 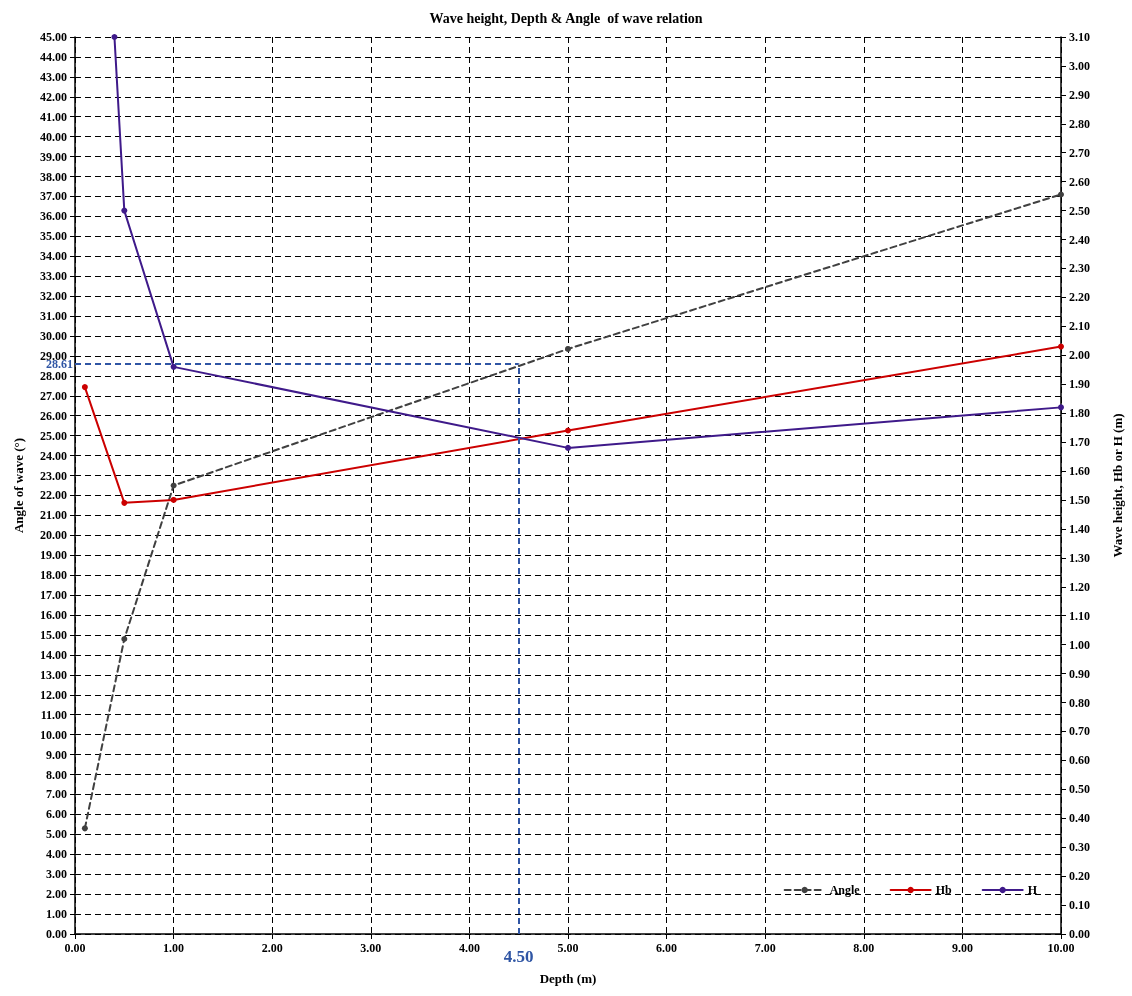 I want to click on y-tick-label: 36.00, so click(x=53, y=216).